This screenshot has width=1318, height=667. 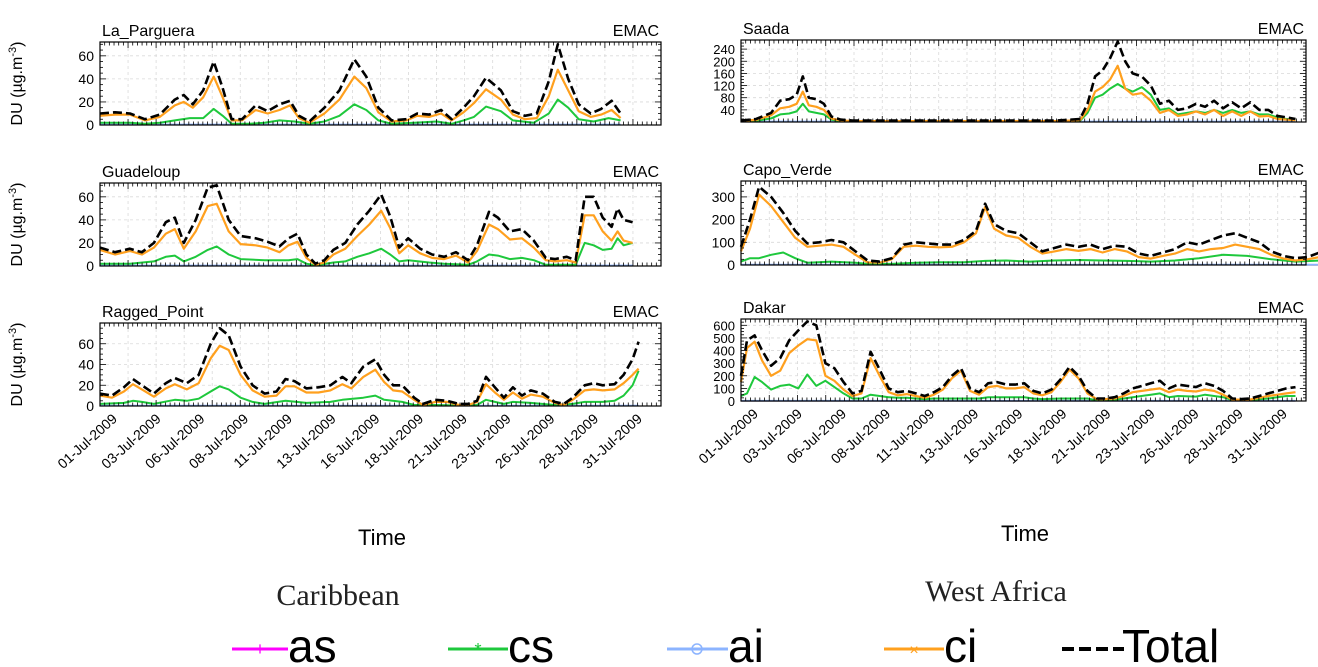 What do you see at coordinates (1170, 643) in the screenshot?
I see `legend-label-total: Total` at bounding box center [1170, 643].